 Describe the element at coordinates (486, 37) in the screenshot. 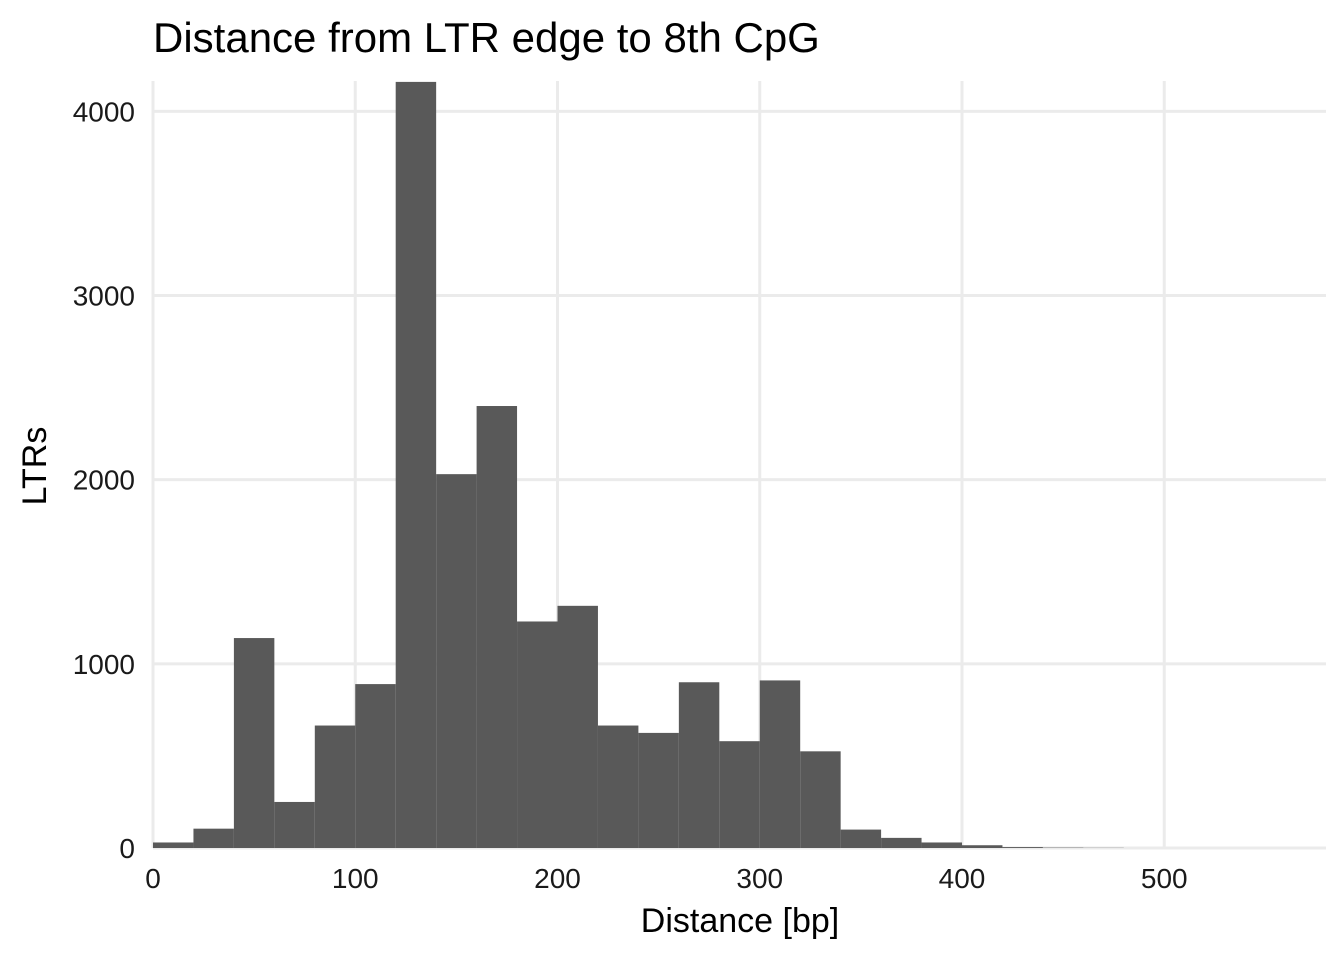

I see `chart-title: Distance from LTR edge to 8th CpG` at that location.